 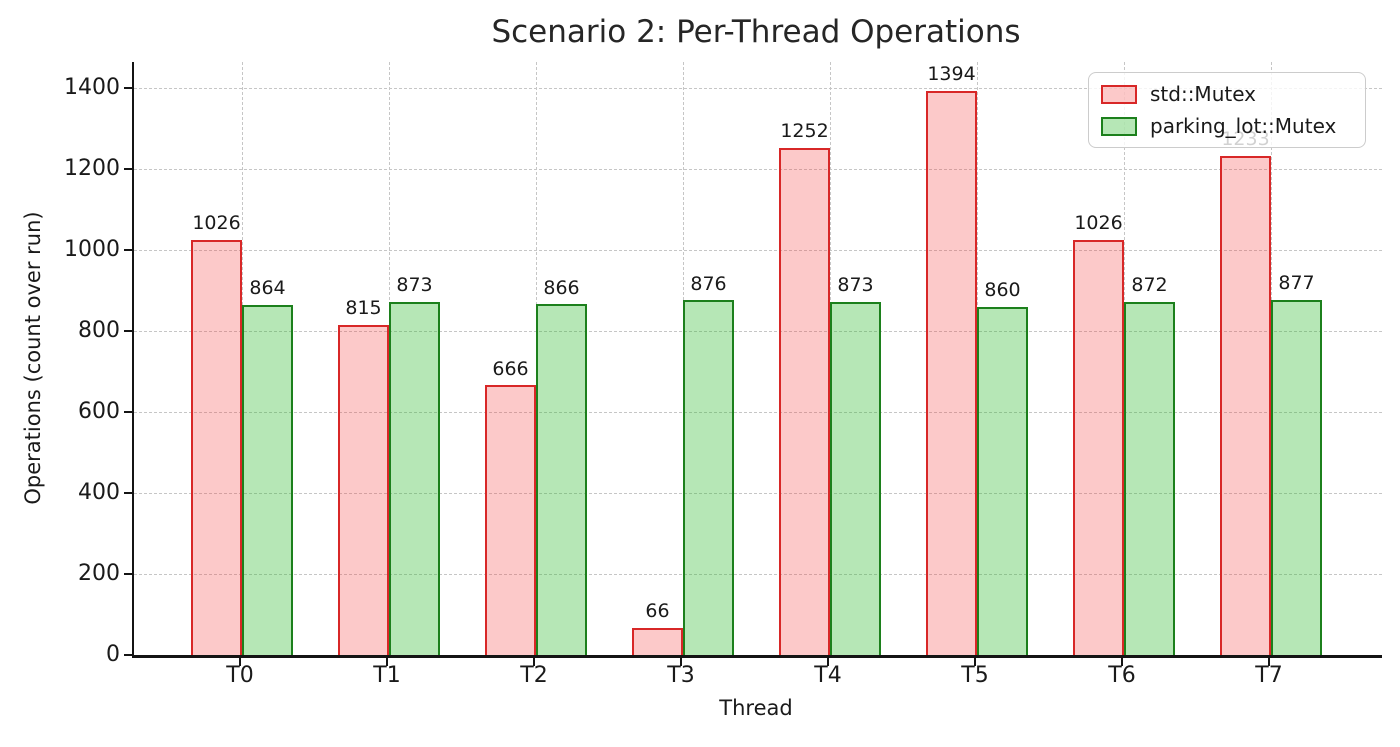 I want to click on bar-parking-lot-mutex-t7, so click(x=1296, y=477).